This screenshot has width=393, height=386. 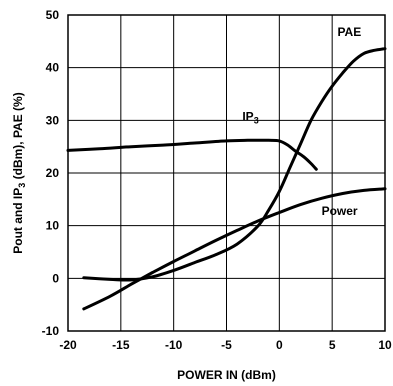 I want to click on y-tick-label: 10, so click(x=53, y=226).